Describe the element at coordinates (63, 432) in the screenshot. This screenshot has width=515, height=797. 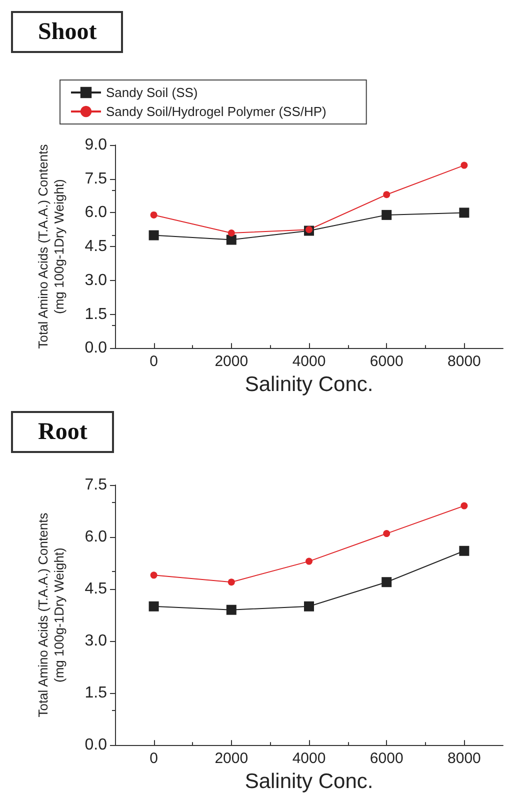
I see `chart-title: Root` at that location.